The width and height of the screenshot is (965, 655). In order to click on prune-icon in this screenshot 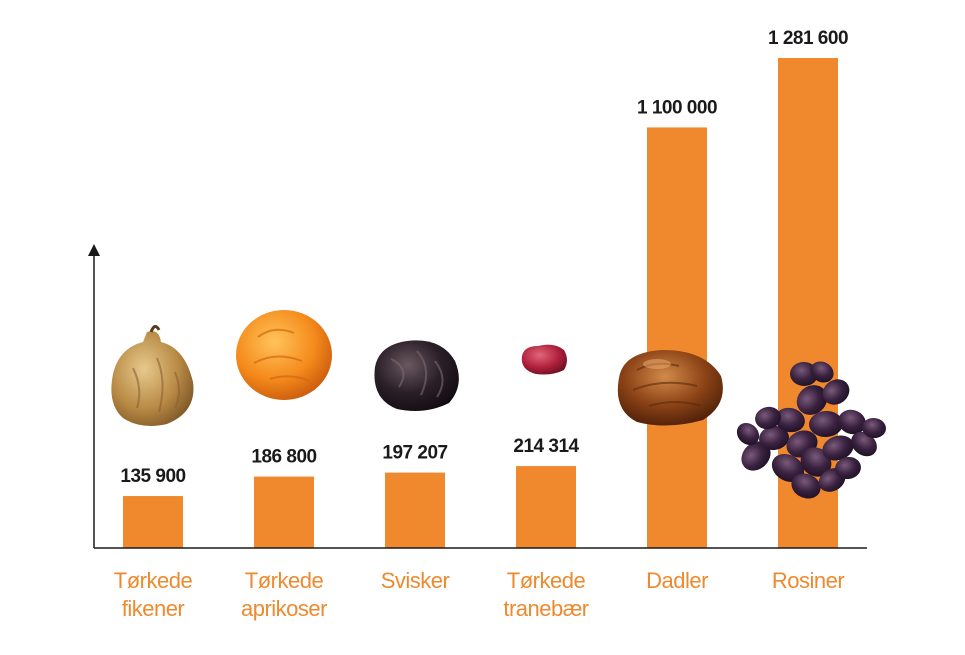, I will do `click(416, 375)`.